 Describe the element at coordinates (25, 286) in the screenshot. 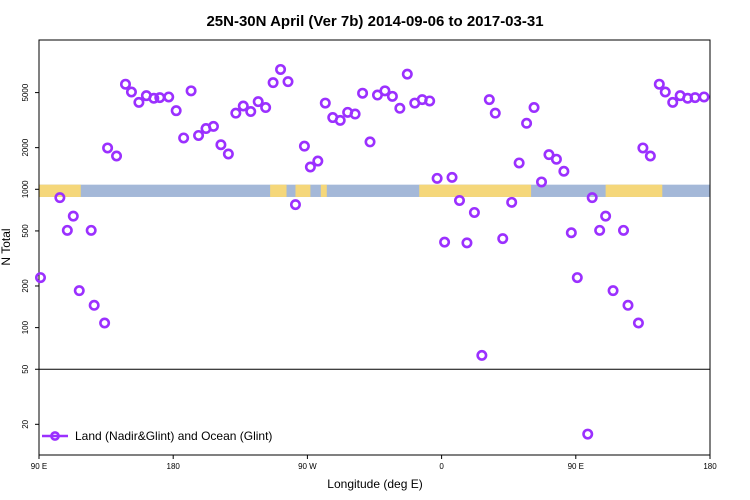

I see `y-tick-label: 200` at that location.